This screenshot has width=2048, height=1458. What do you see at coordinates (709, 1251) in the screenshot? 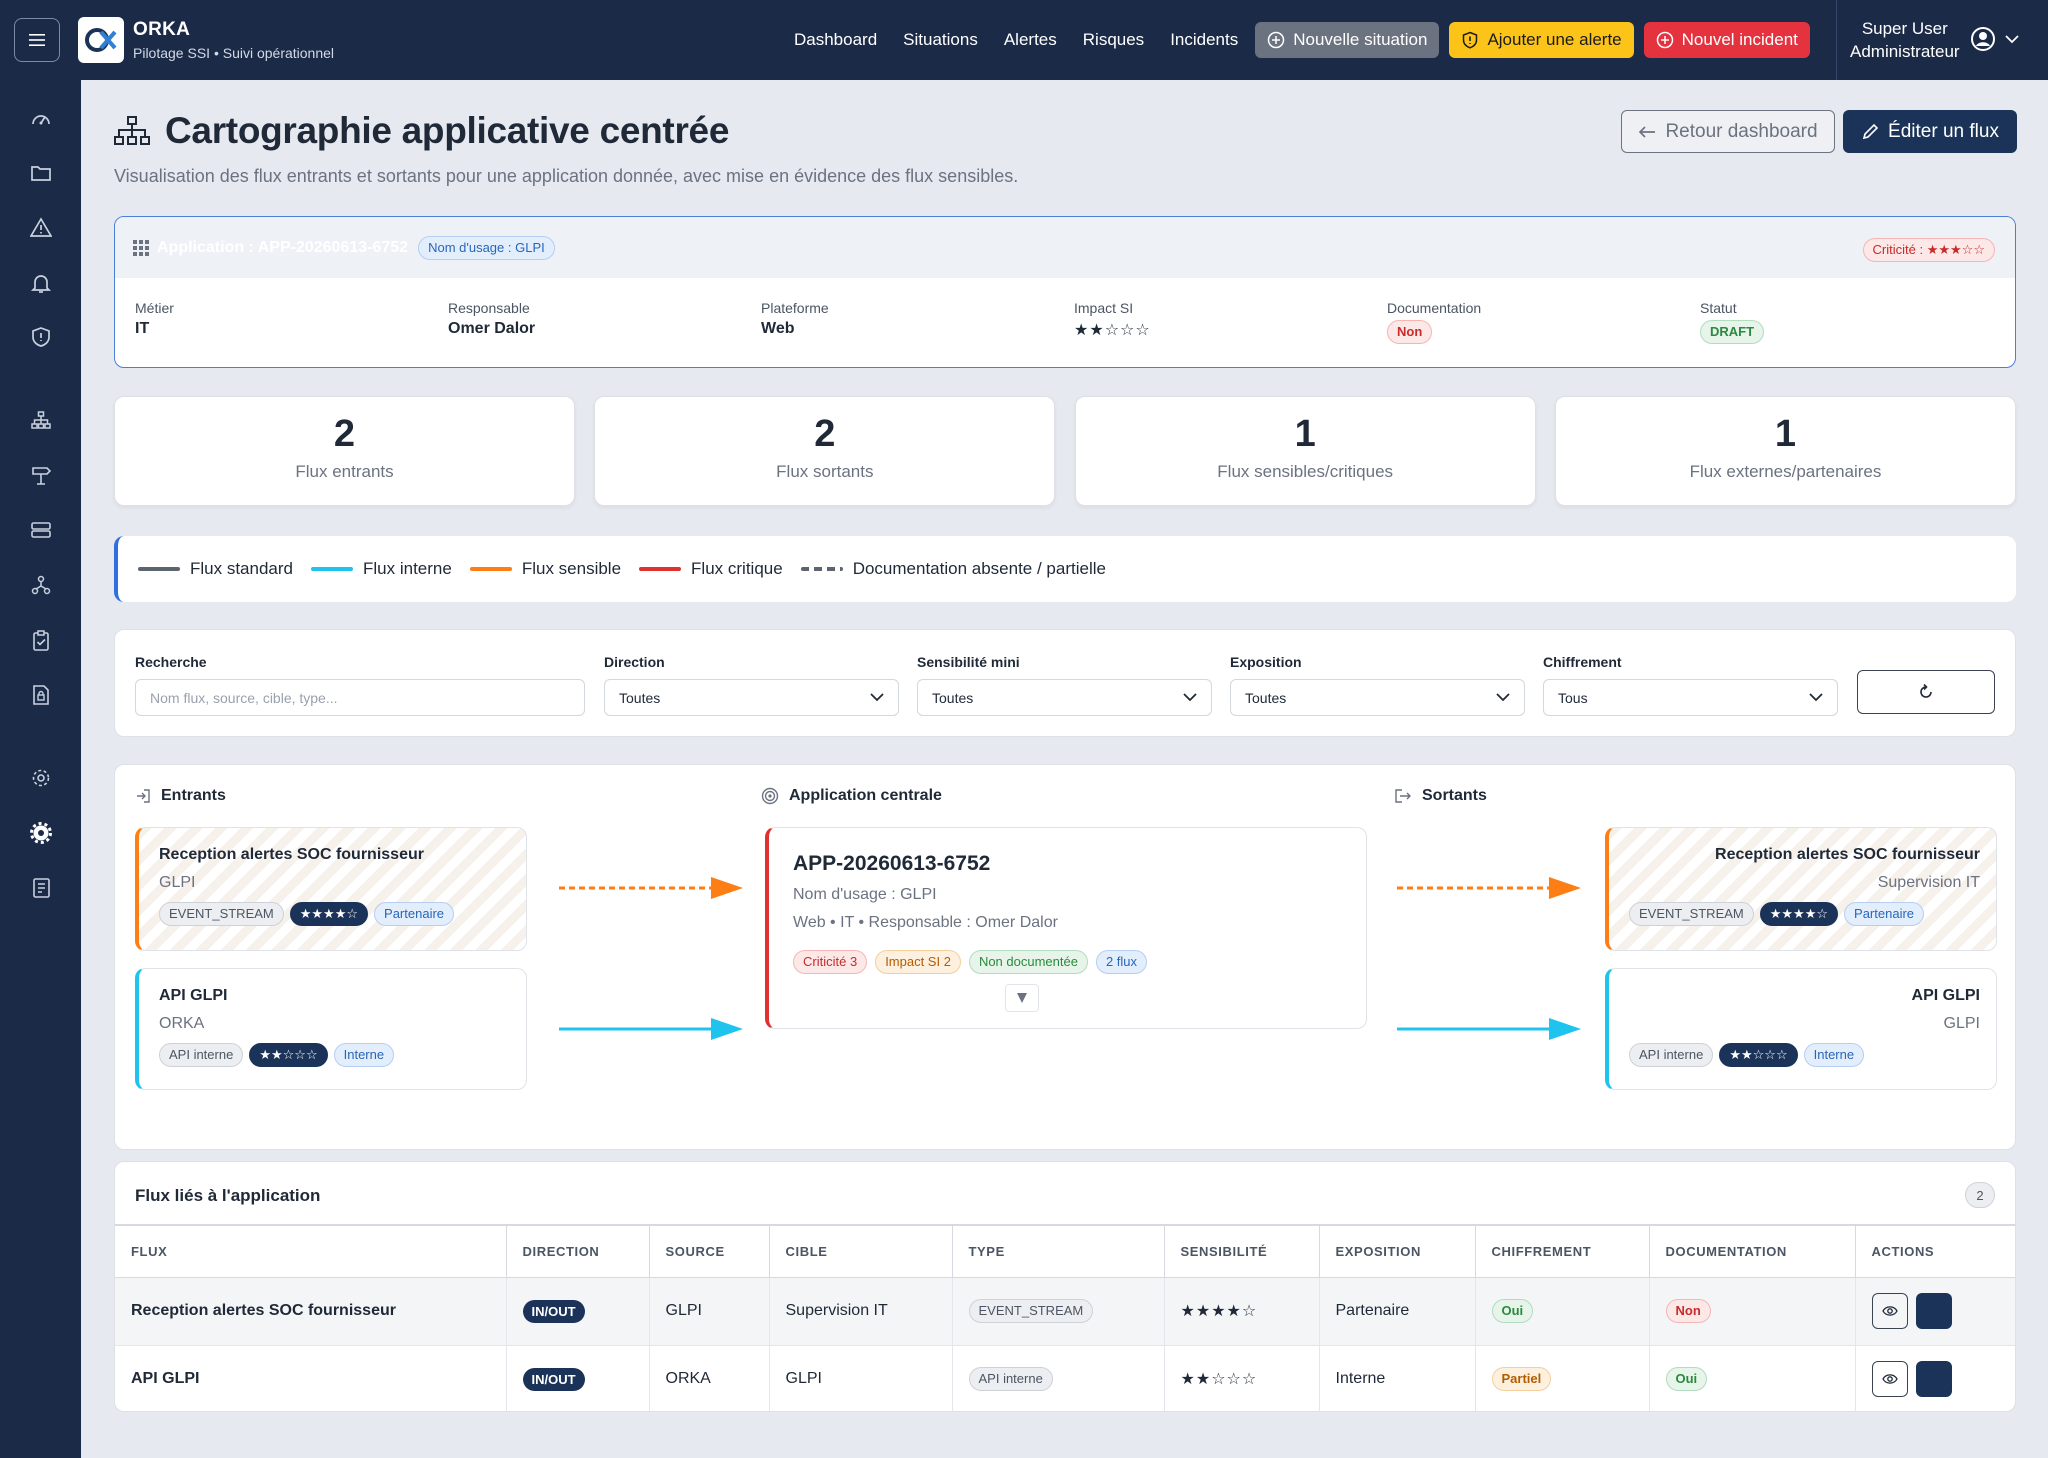
I see `col-header: SOURCE` at bounding box center [709, 1251].